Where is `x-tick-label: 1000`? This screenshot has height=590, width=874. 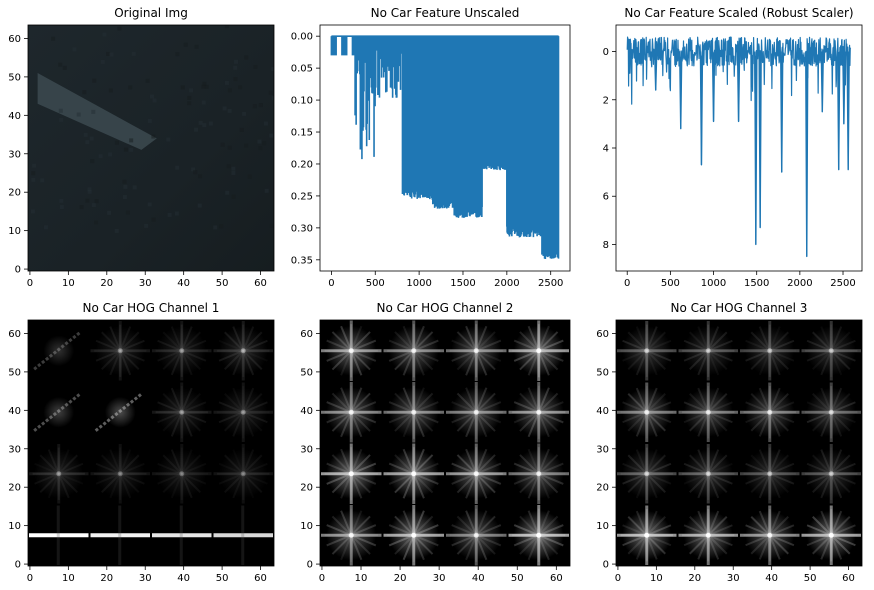 x-tick-label: 1000 is located at coordinates (713, 283).